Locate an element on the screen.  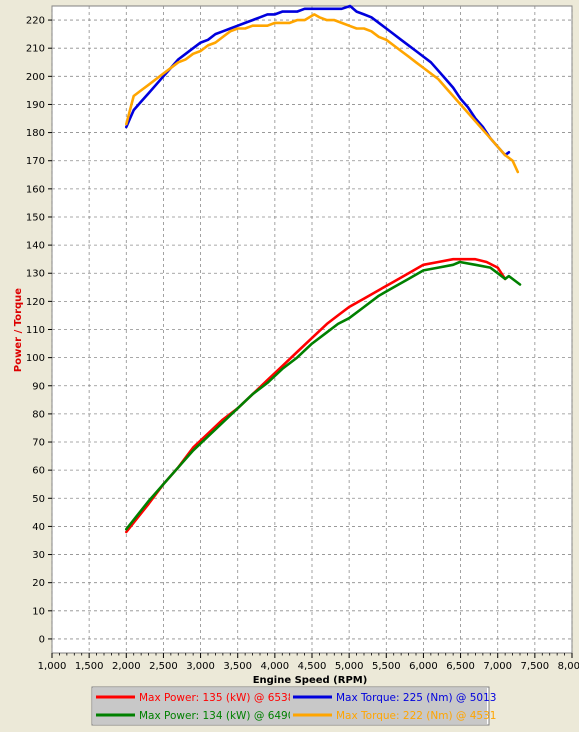
y-tick-label: 90 is located at coordinates (38, 386).